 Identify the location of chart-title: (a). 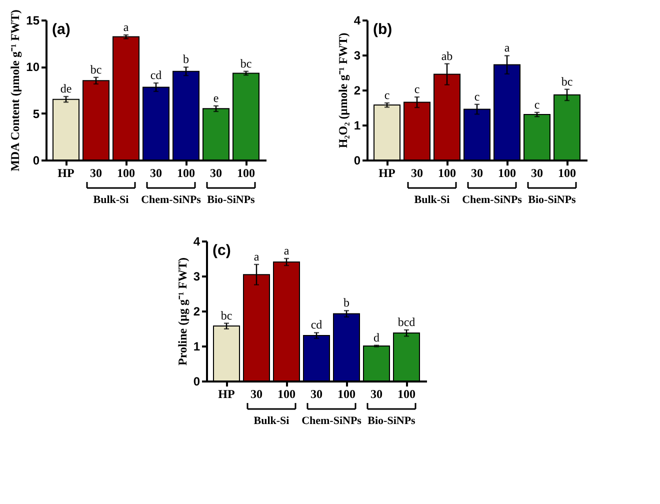
(61, 29).